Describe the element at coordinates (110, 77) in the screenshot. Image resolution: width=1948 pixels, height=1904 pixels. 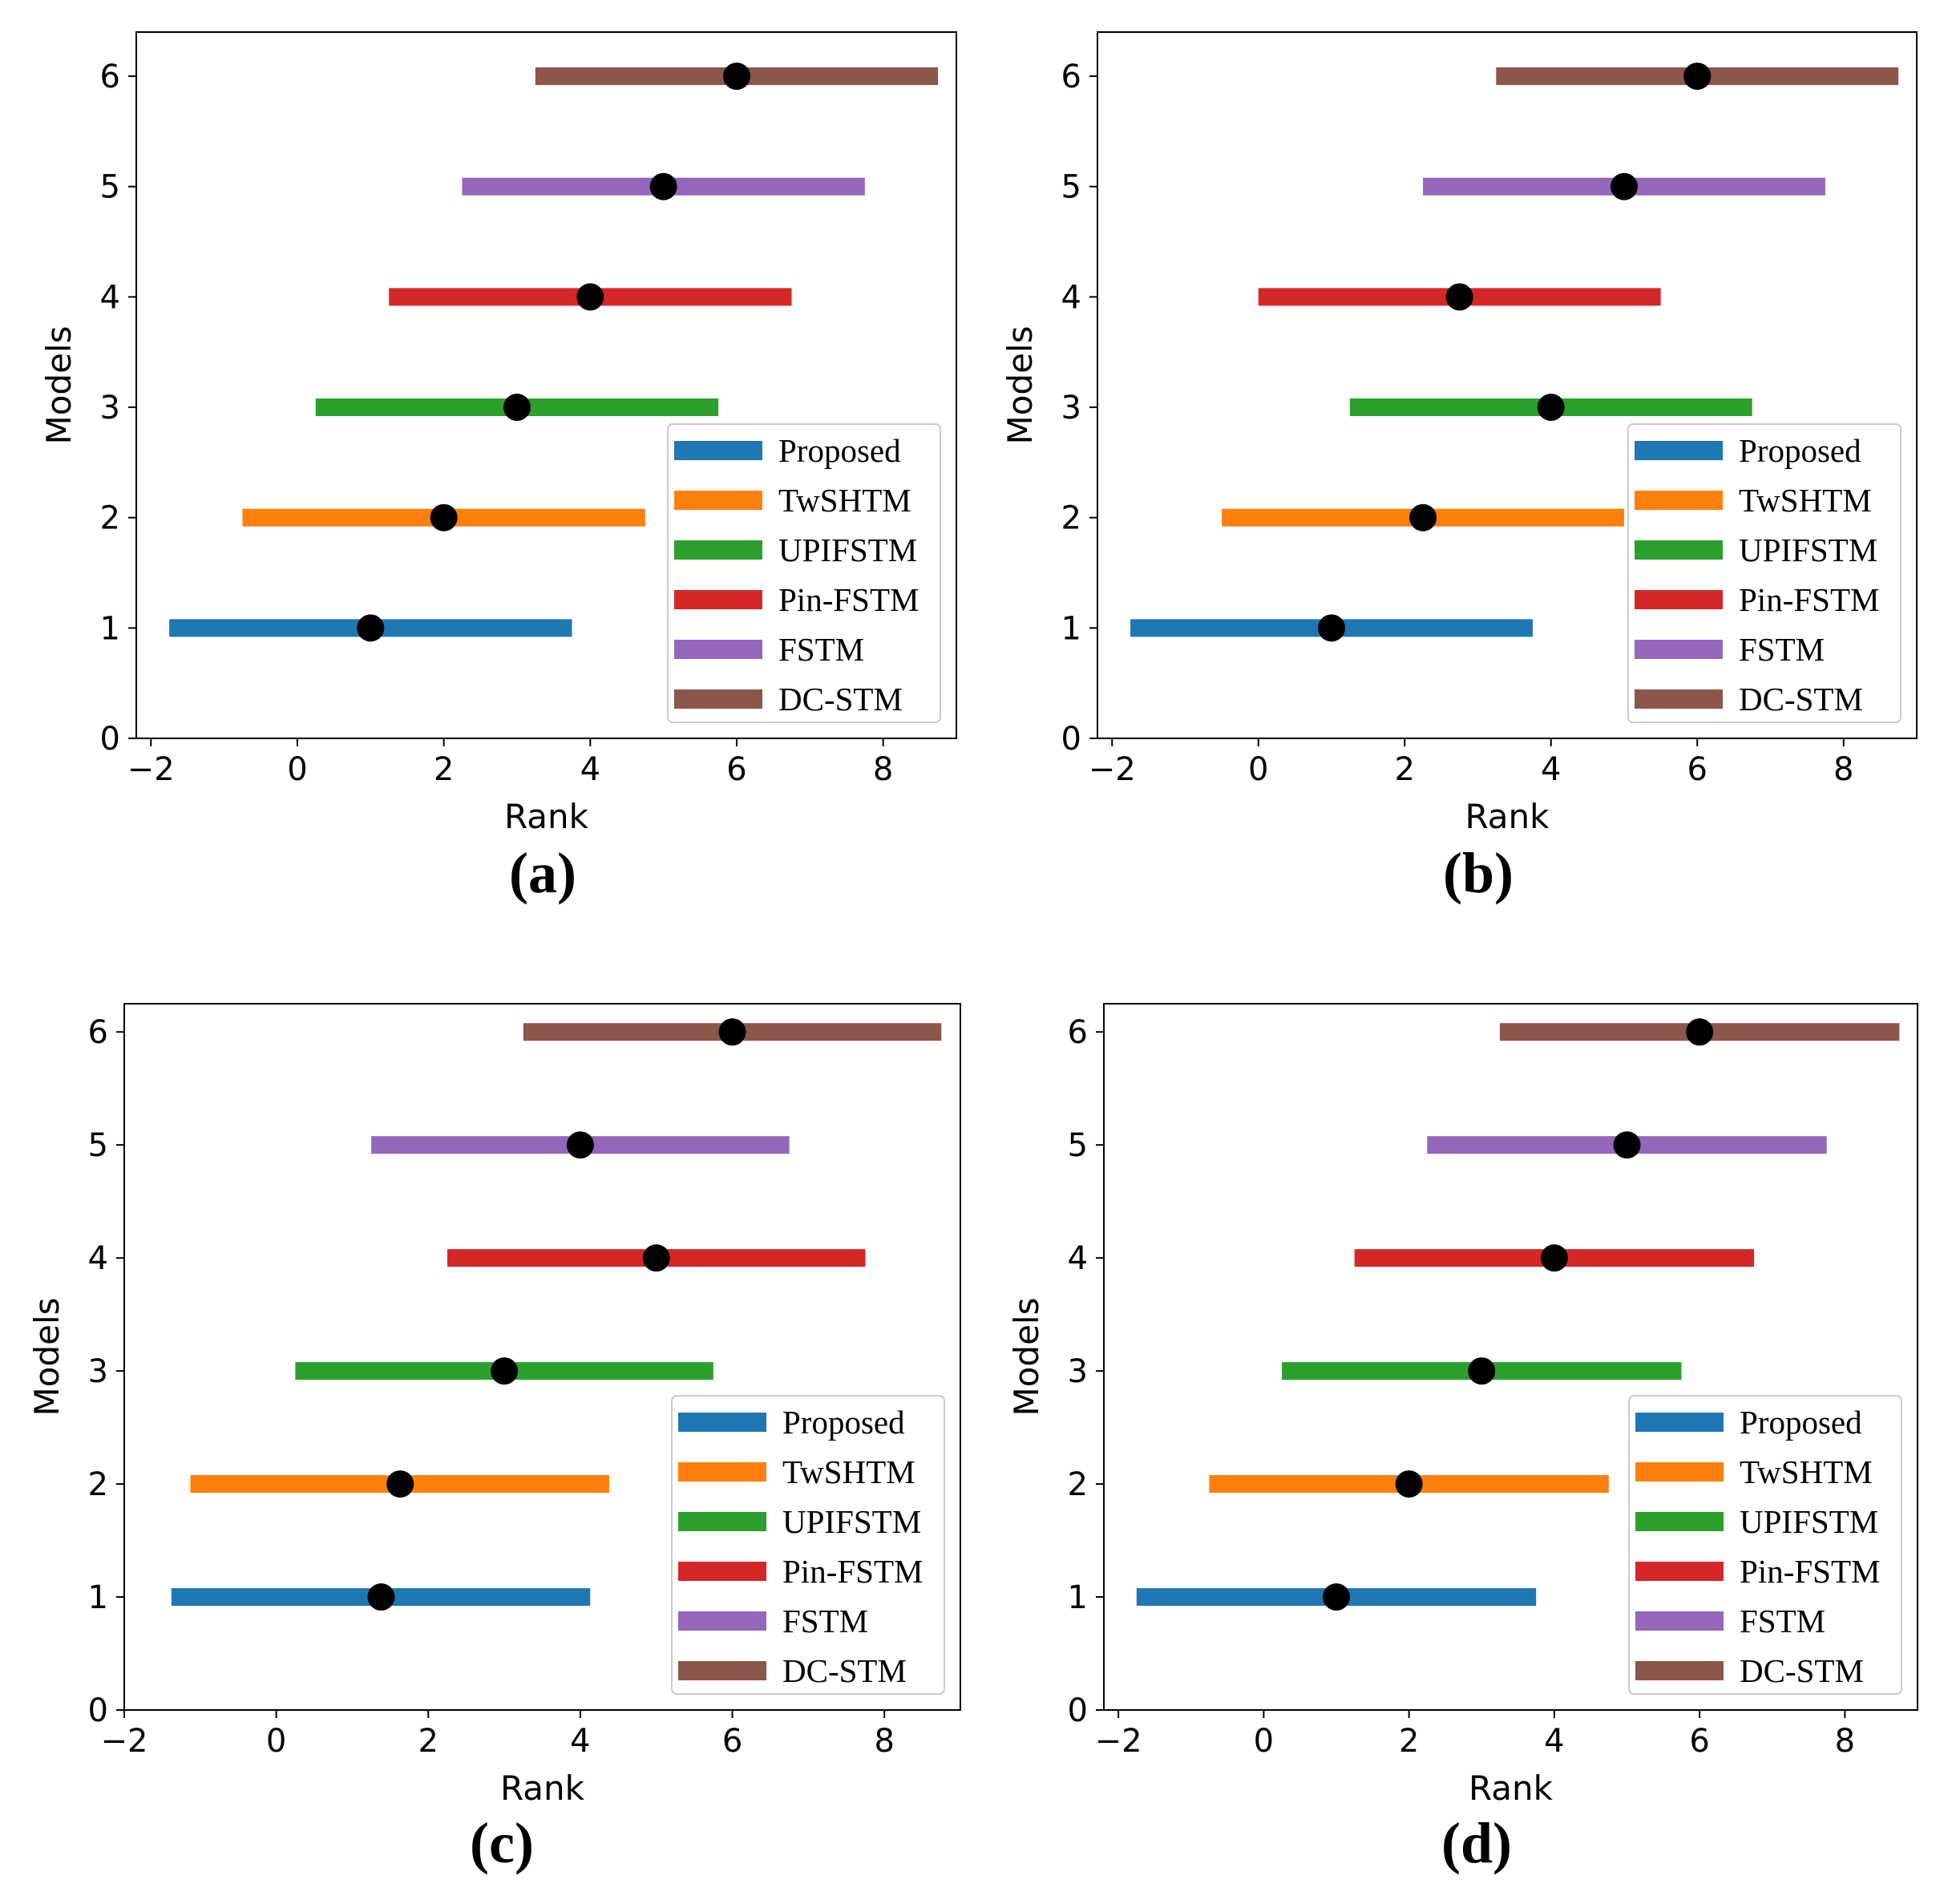
I see `y-tick-label: 6` at that location.